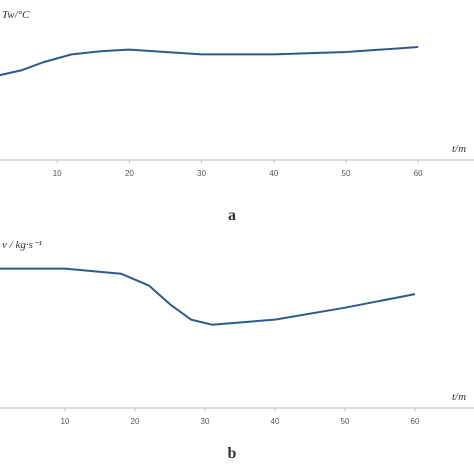  What do you see at coordinates (232, 215) in the screenshot?
I see `panel-label: a` at bounding box center [232, 215].